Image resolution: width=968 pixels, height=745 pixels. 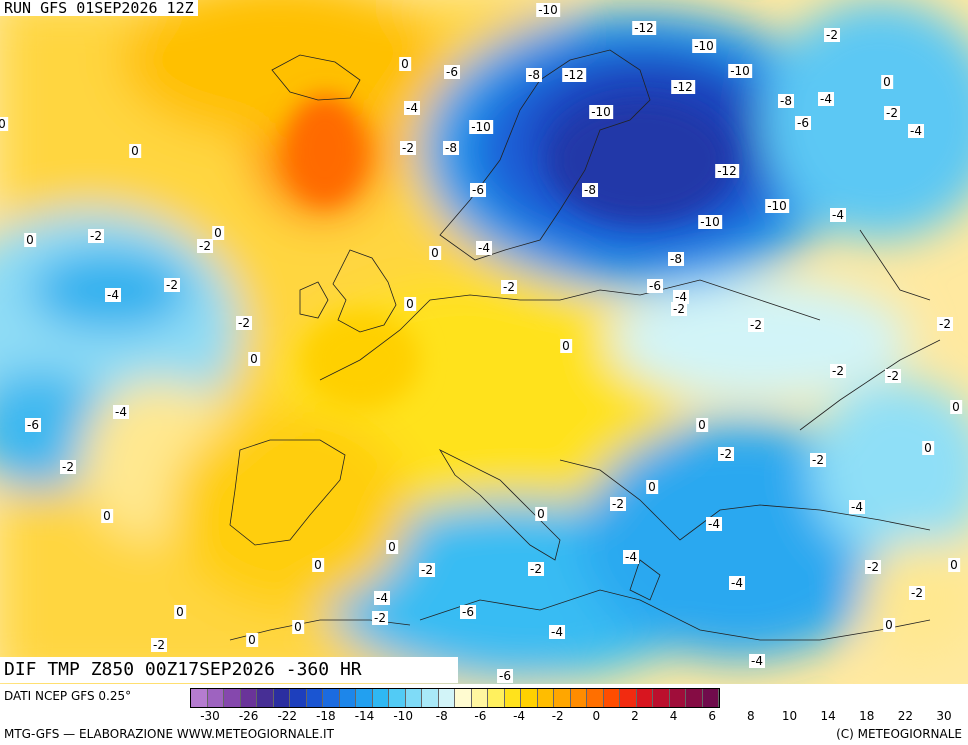 I want to click on colorbar-tick-label: 22, so click(x=905, y=716).